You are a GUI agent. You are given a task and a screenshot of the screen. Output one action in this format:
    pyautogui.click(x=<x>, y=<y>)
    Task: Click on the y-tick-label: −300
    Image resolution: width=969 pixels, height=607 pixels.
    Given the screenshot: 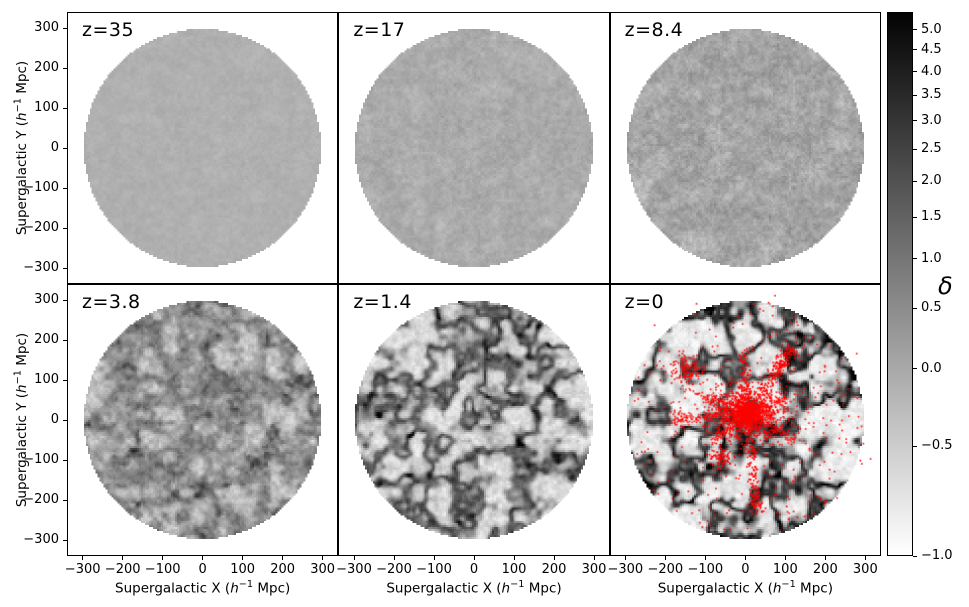 What is the action you would take?
    pyautogui.click(x=41, y=267)
    